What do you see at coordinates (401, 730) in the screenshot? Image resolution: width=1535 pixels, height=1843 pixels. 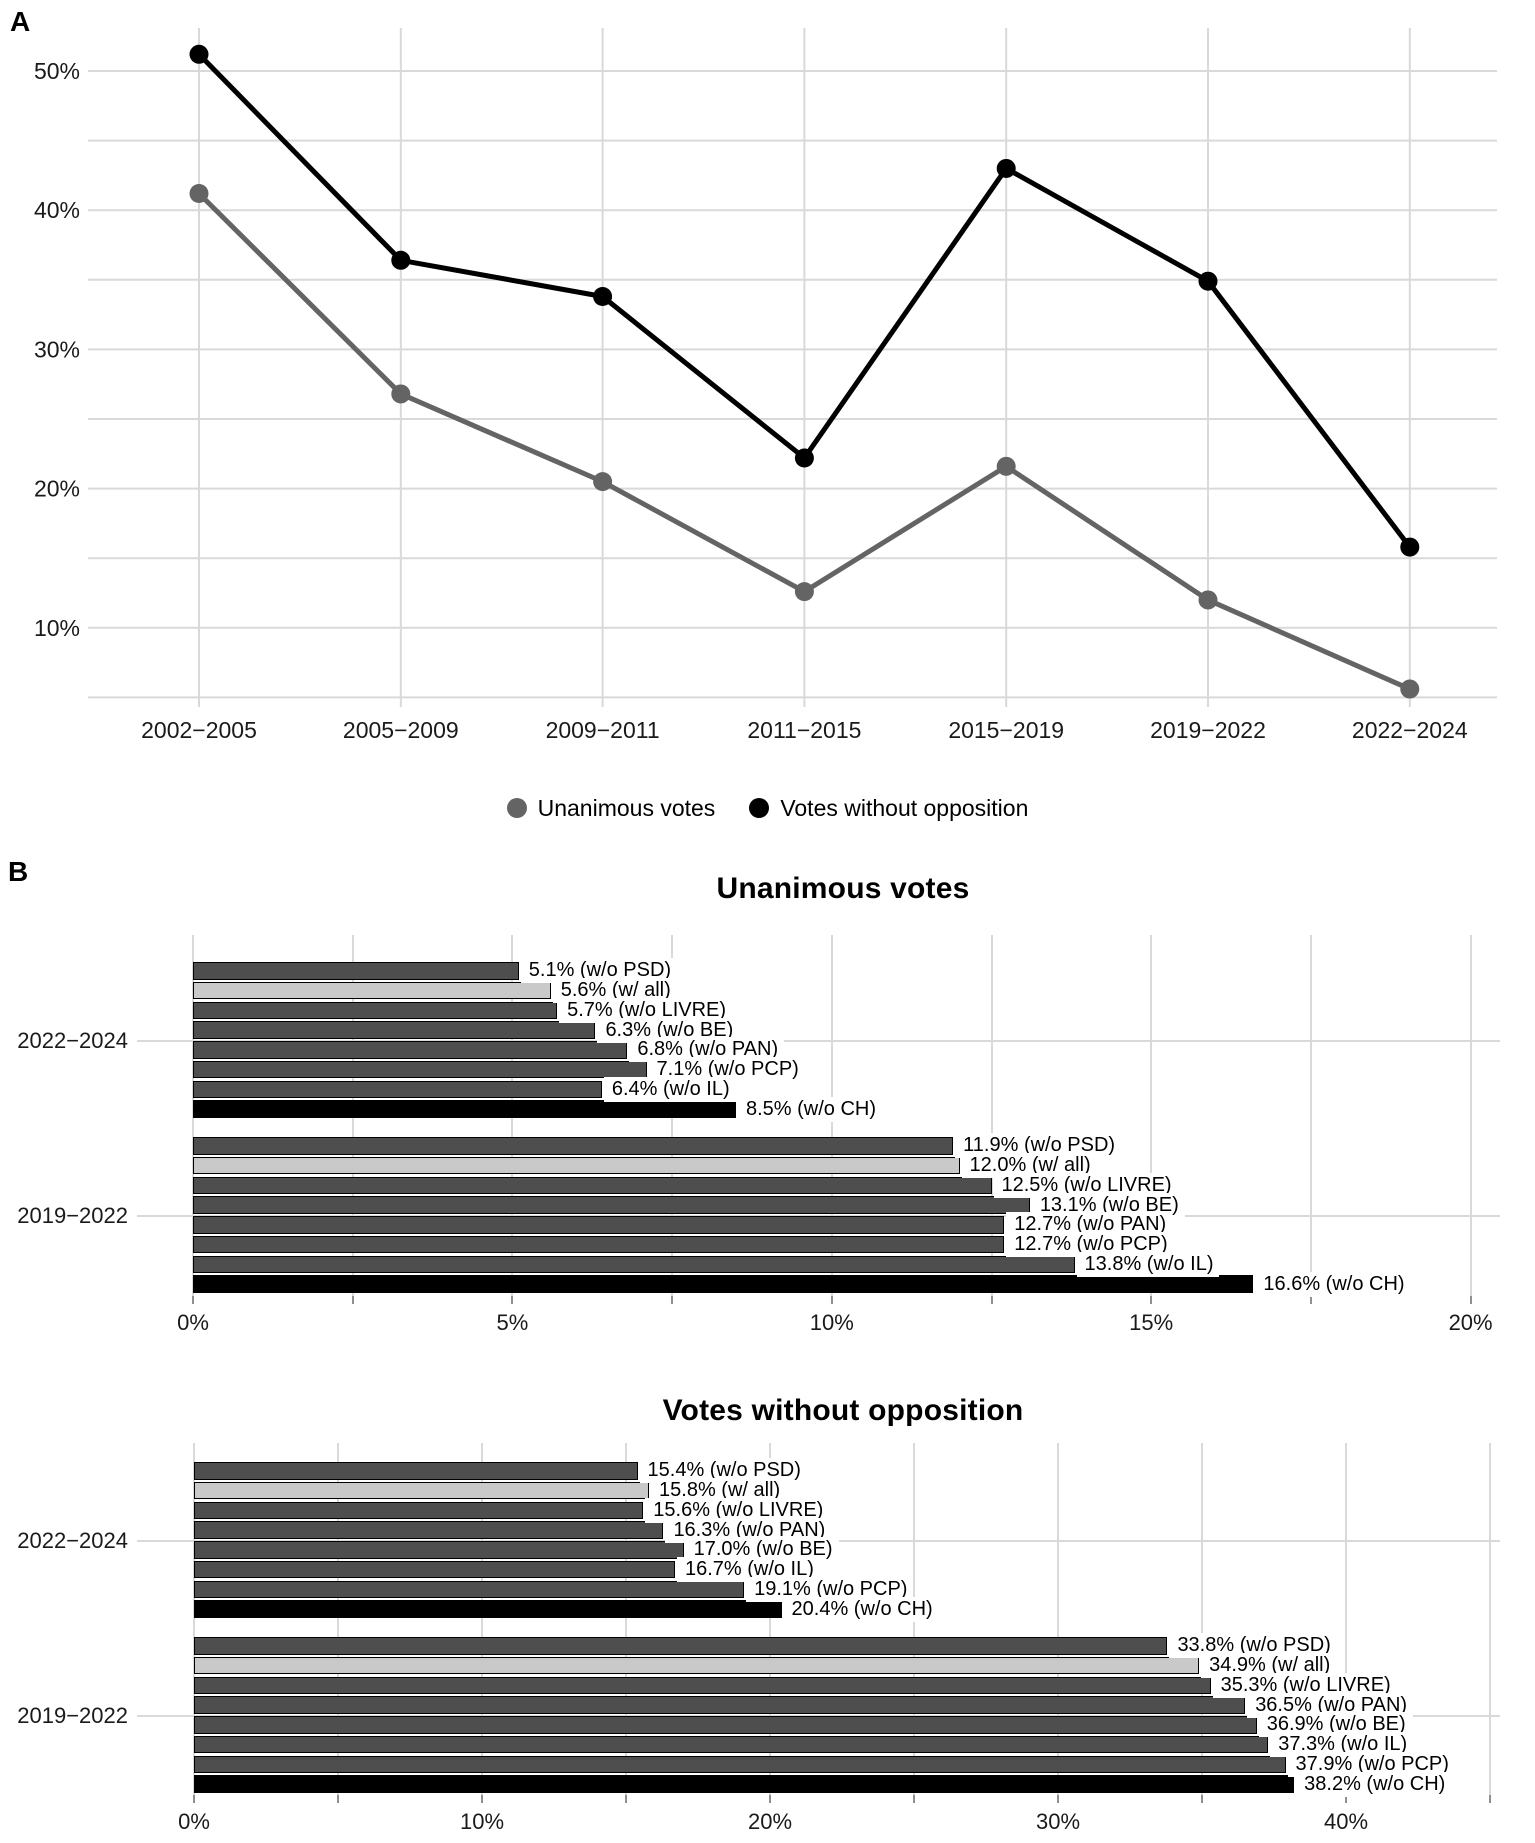 I see `x-axis-tick-label: 2005−2009` at bounding box center [401, 730].